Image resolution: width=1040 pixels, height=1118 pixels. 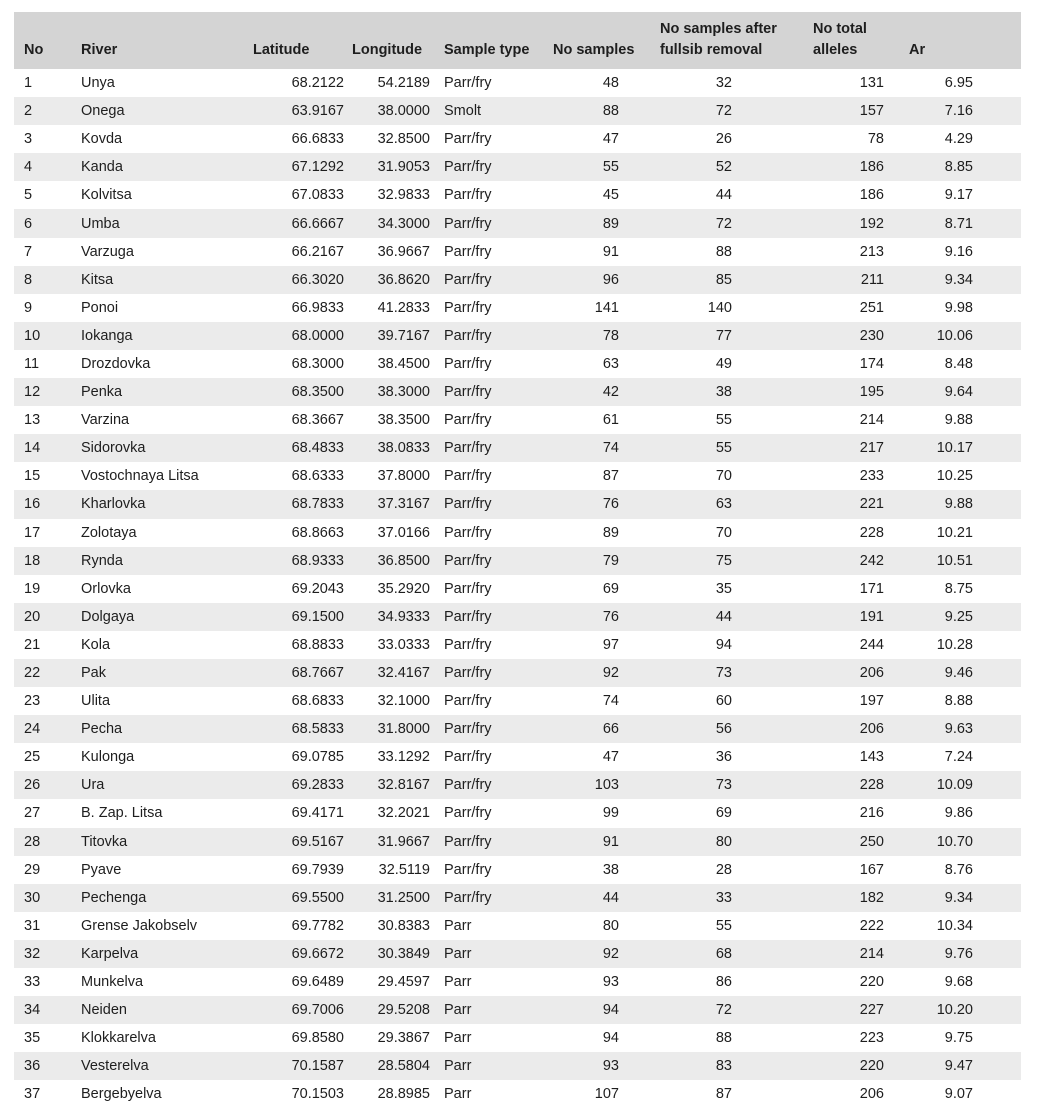 I want to click on cell-no: 28, so click(x=32, y=841).